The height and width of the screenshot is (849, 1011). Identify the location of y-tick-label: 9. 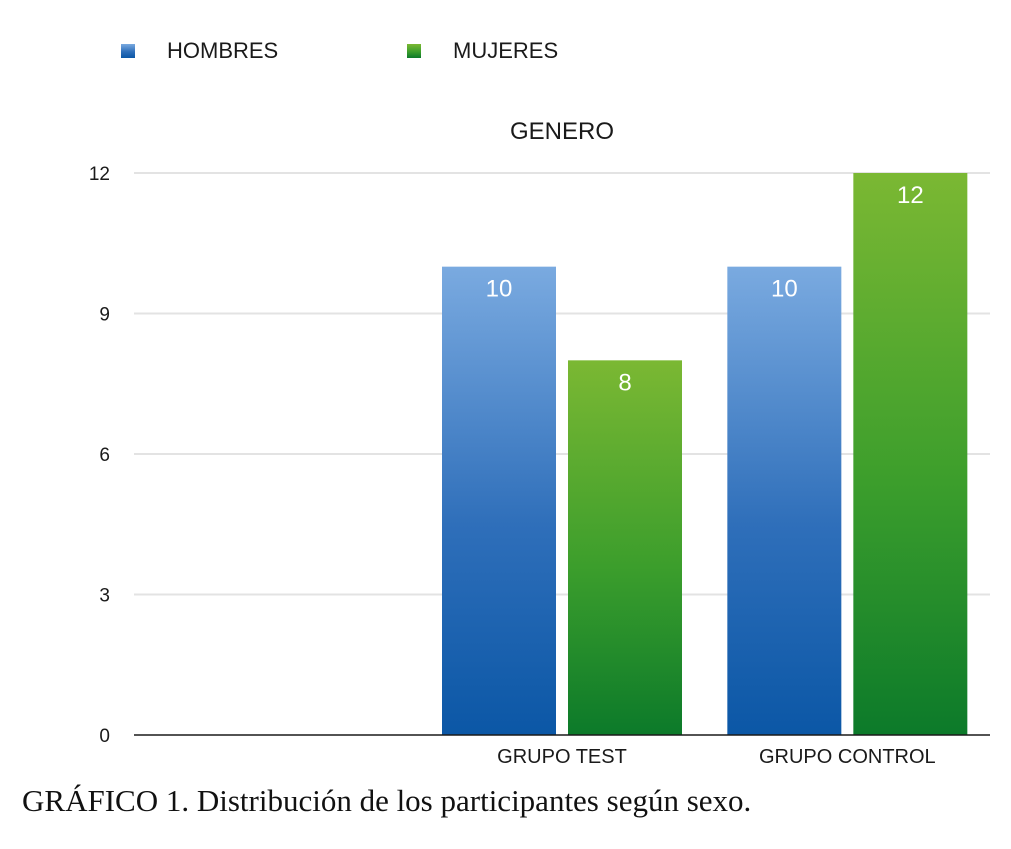
(104, 315).